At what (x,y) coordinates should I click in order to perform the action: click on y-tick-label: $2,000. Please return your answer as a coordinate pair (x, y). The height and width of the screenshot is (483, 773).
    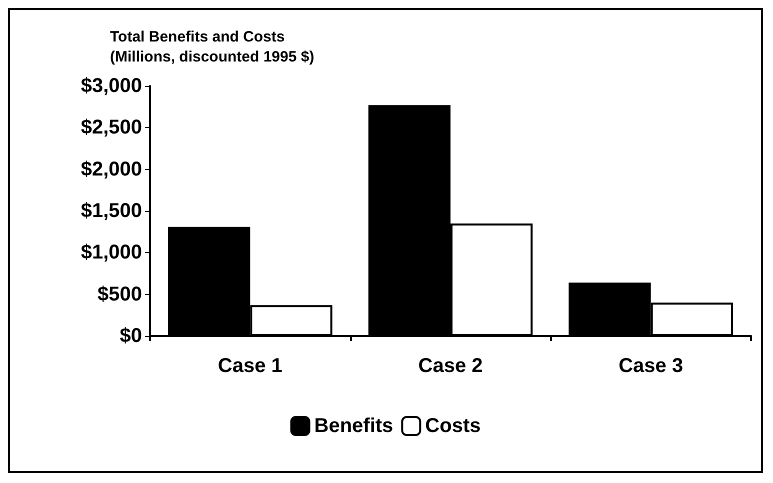
    Looking at the image, I should click on (111, 169).